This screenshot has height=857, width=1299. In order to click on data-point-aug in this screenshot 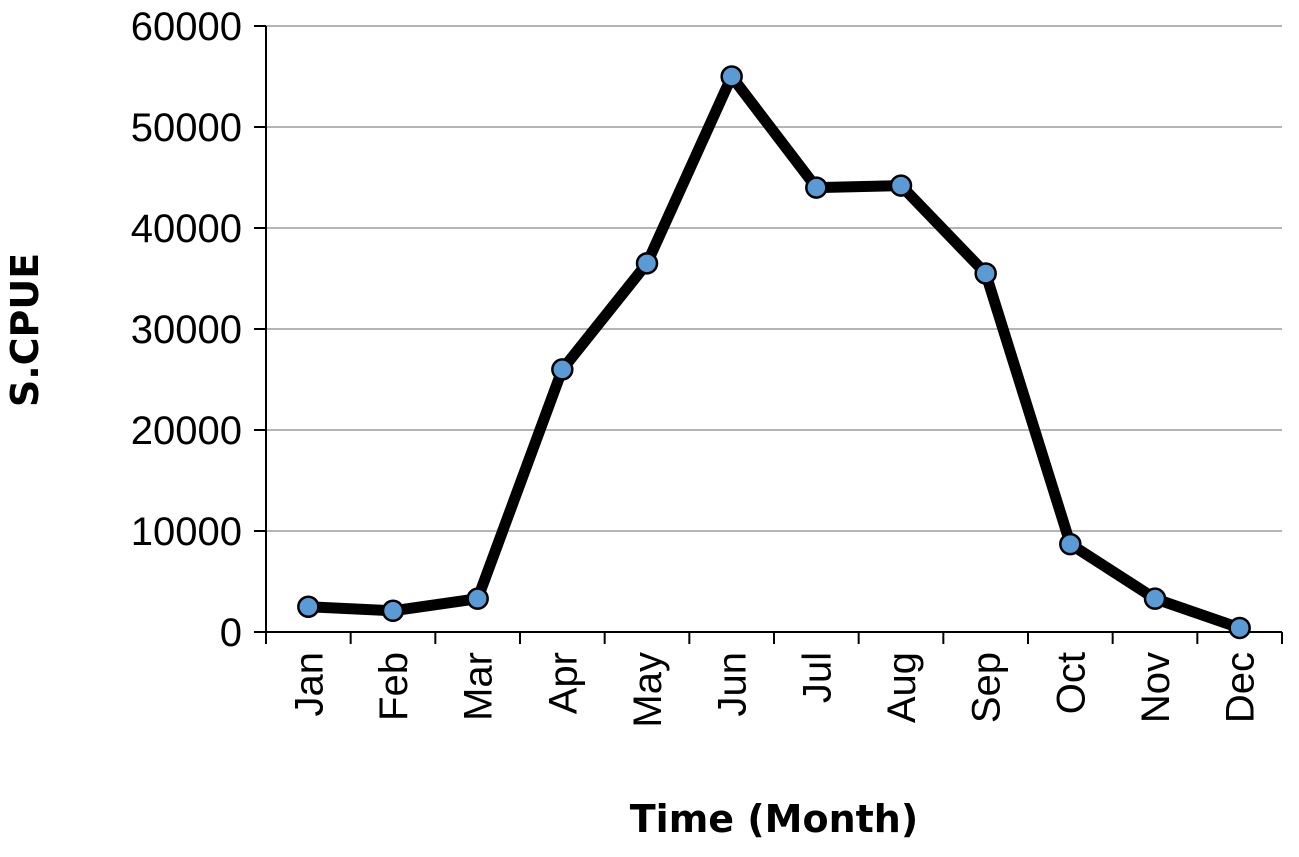, I will do `click(901, 185)`.